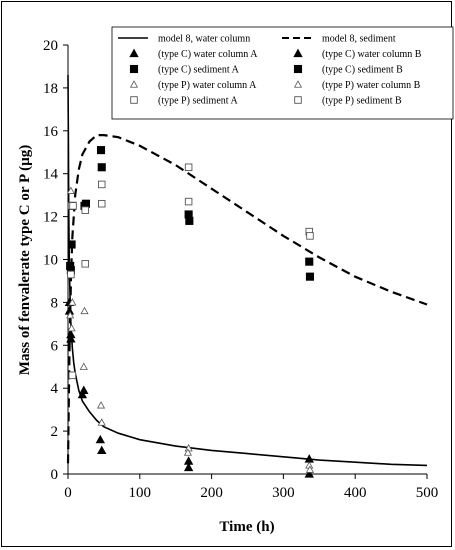 Image resolution: width=455 pixels, height=550 pixels. I want to click on legend-label: model 8, sediment, so click(359, 39).